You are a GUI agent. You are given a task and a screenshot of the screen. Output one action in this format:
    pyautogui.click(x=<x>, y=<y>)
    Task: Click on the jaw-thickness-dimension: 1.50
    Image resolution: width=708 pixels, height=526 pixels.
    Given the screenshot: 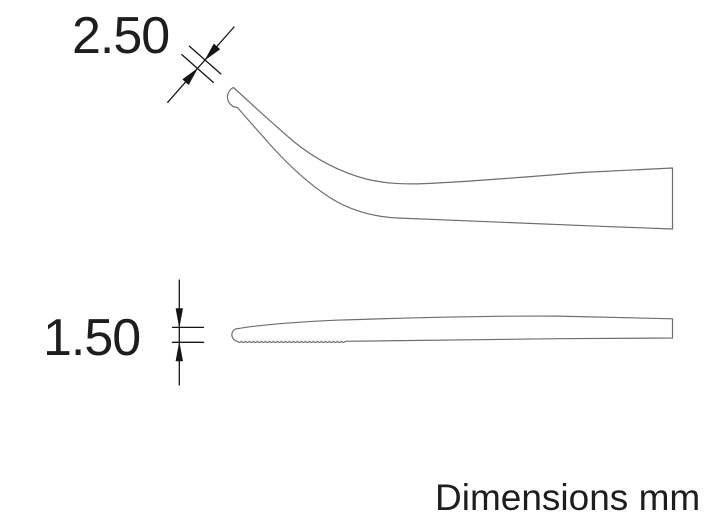 What is the action you would take?
    pyautogui.click(x=124, y=332)
    